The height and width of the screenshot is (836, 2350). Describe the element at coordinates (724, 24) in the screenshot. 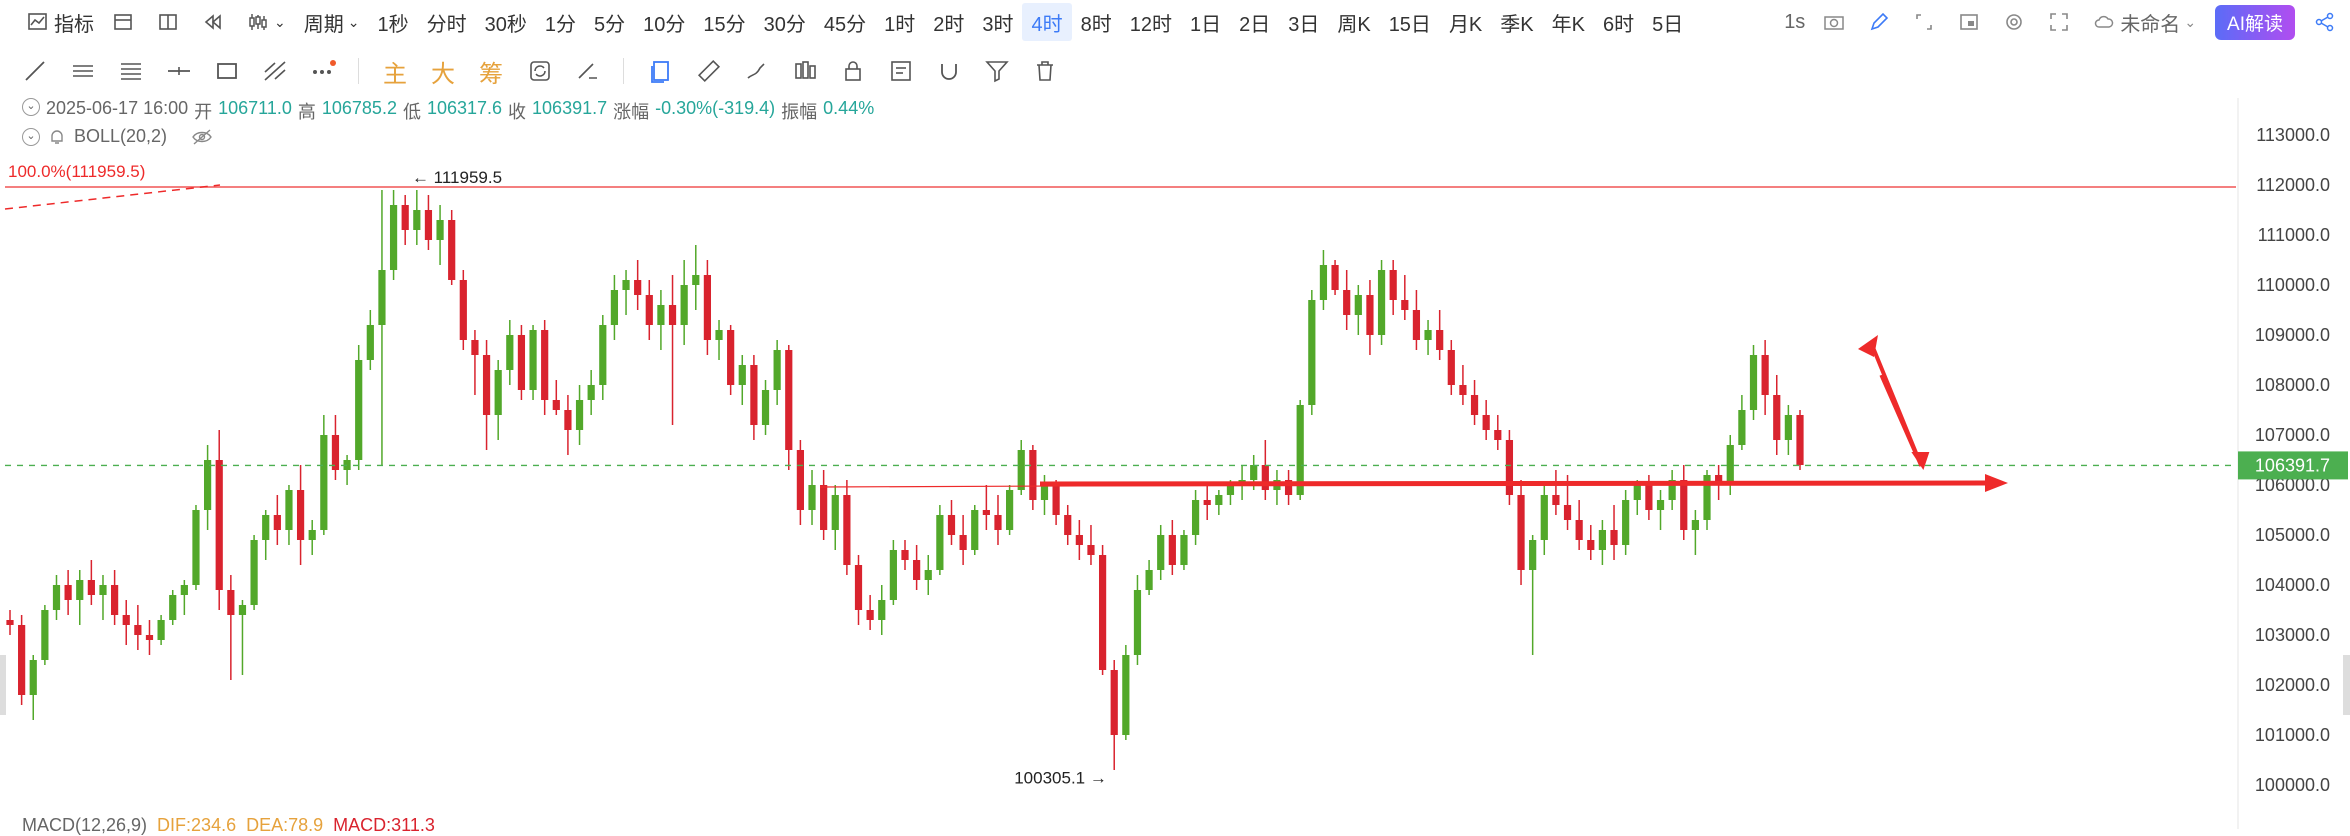

I see `period-tab: 15分` at that location.